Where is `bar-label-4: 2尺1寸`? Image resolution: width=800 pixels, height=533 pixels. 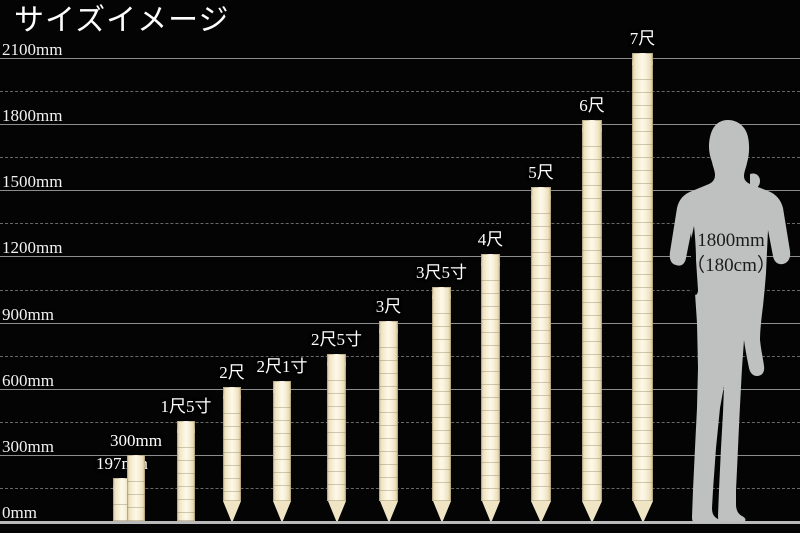
bar-label-4: 2尺1寸 is located at coordinates (282, 366).